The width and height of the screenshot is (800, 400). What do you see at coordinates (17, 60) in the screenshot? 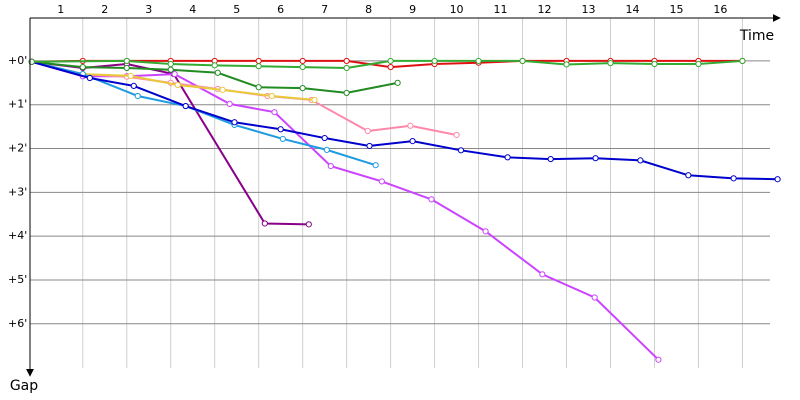
I see `y-tick-label: +0'` at bounding box center [17, 60].